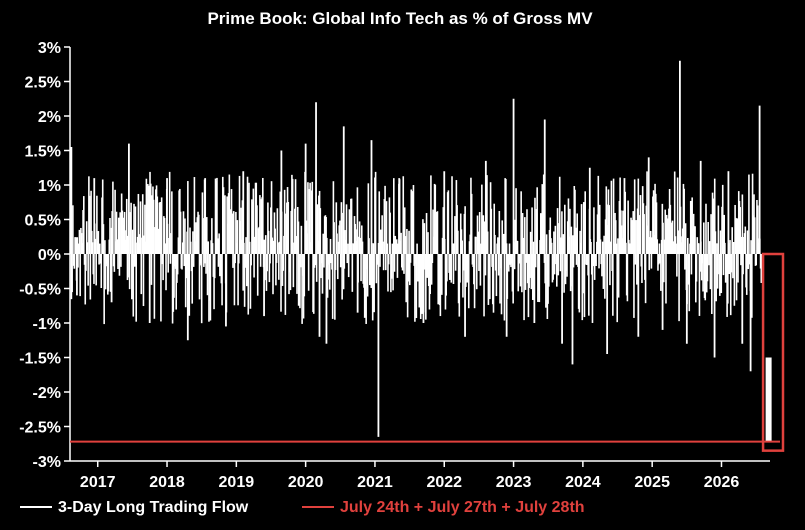 Image resolution: width=805 pixels, height=530 pixels. Describe the element at coordinates (47, 462) in the screenshot. I see `y-tick-label: -3%` at that location.